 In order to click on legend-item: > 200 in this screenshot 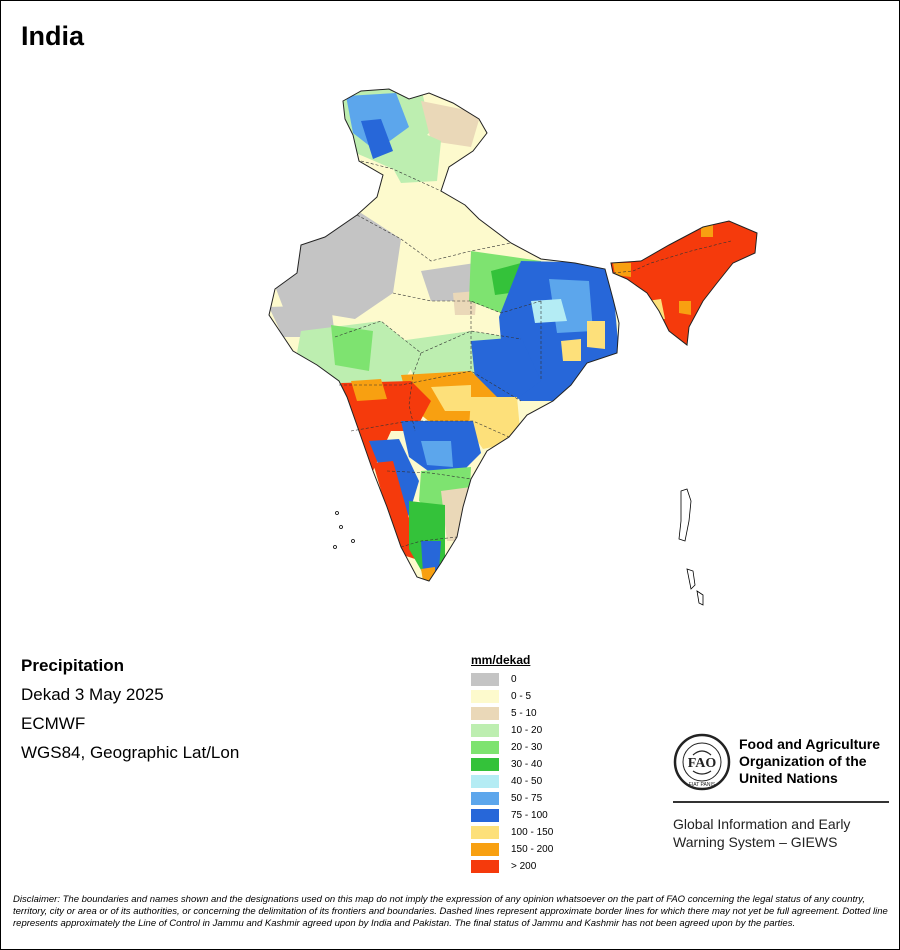, I will do `click(512, 866)`.